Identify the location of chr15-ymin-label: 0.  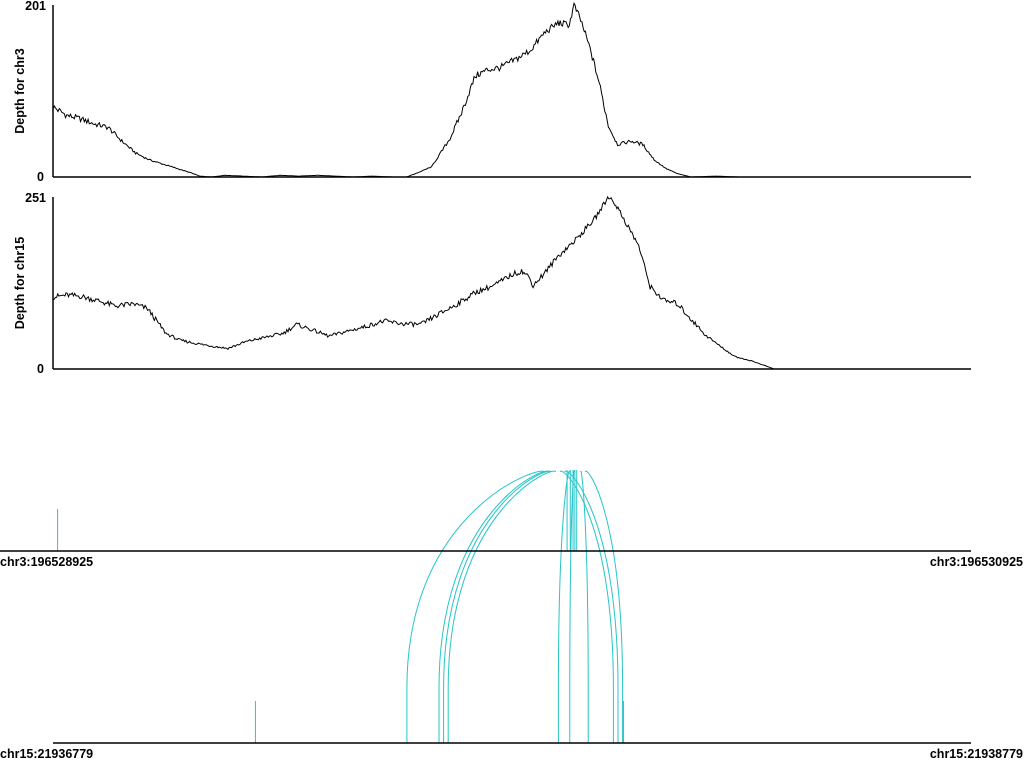
(40, 369).